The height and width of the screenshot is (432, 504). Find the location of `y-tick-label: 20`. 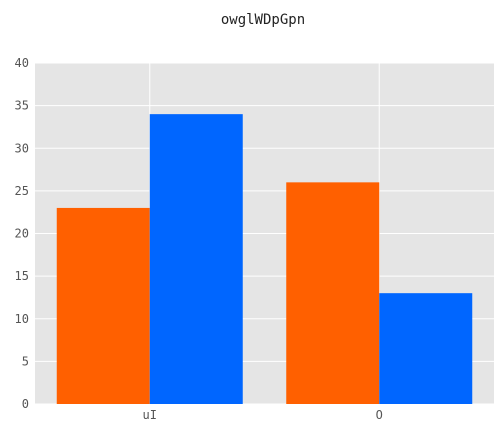

y-tick-label: 20 is located at coordinates (22, 234).